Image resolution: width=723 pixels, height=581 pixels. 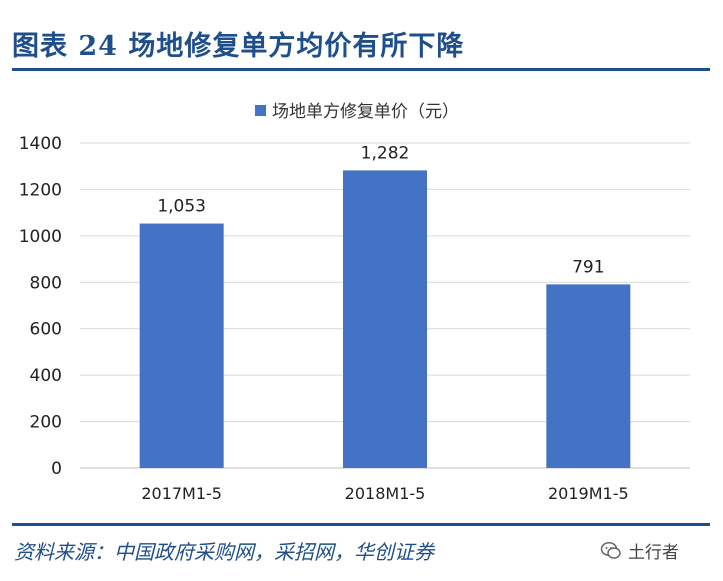 What do you see at coordinates (588, 493) in the screenshot?
I see `x-tick-label: 2019M1-5` at bounding box center [588, 493].